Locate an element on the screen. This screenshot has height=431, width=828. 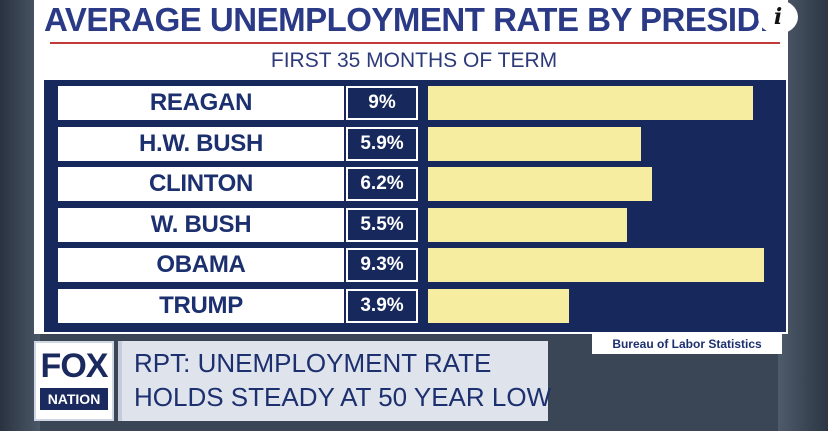
value-label: 3.9% is located at coordinates (382, 305).